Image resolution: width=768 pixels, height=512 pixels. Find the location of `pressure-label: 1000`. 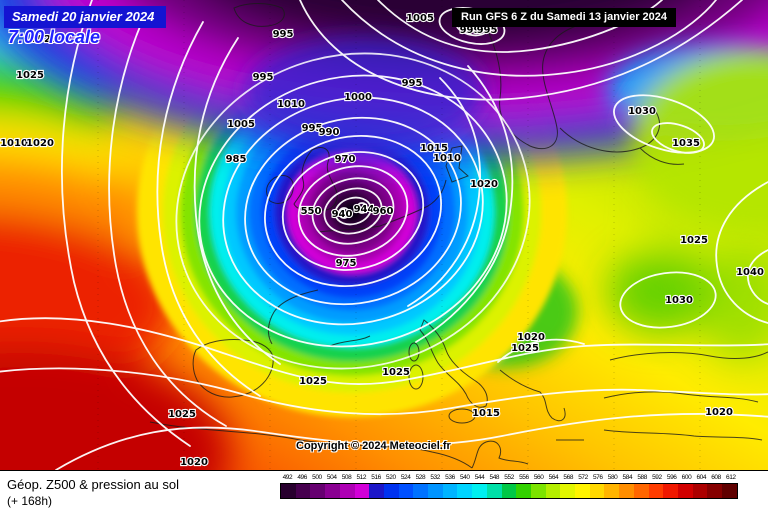

pressure-label: 1000 is located at coordinates (358, 97).